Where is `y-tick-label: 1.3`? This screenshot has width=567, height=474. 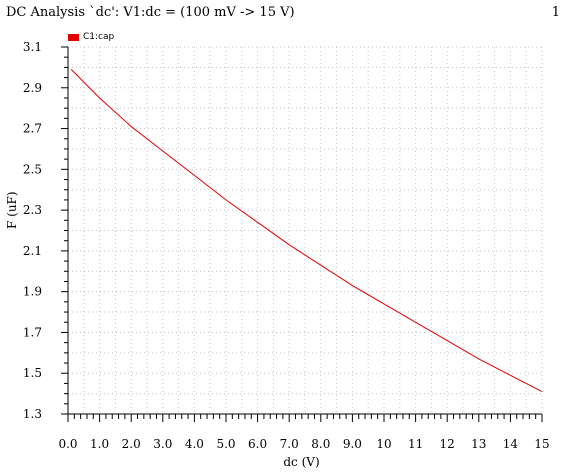
y-tick-label: 1.3 is located at coordinates (32, 414).